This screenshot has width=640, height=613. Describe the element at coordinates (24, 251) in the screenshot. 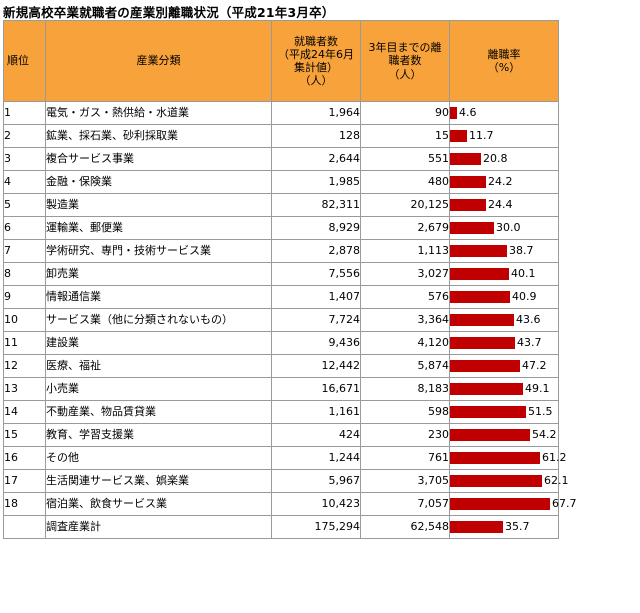

I see `rank-cell: 7` at that location.